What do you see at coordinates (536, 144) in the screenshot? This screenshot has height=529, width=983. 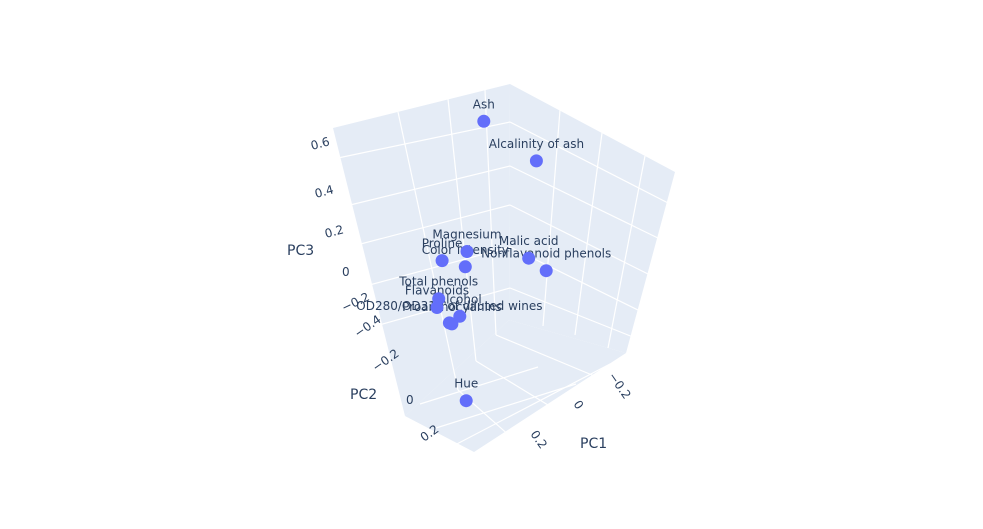 I see `point-label: Alcalinity of ash` at bounding box center [536, 144].